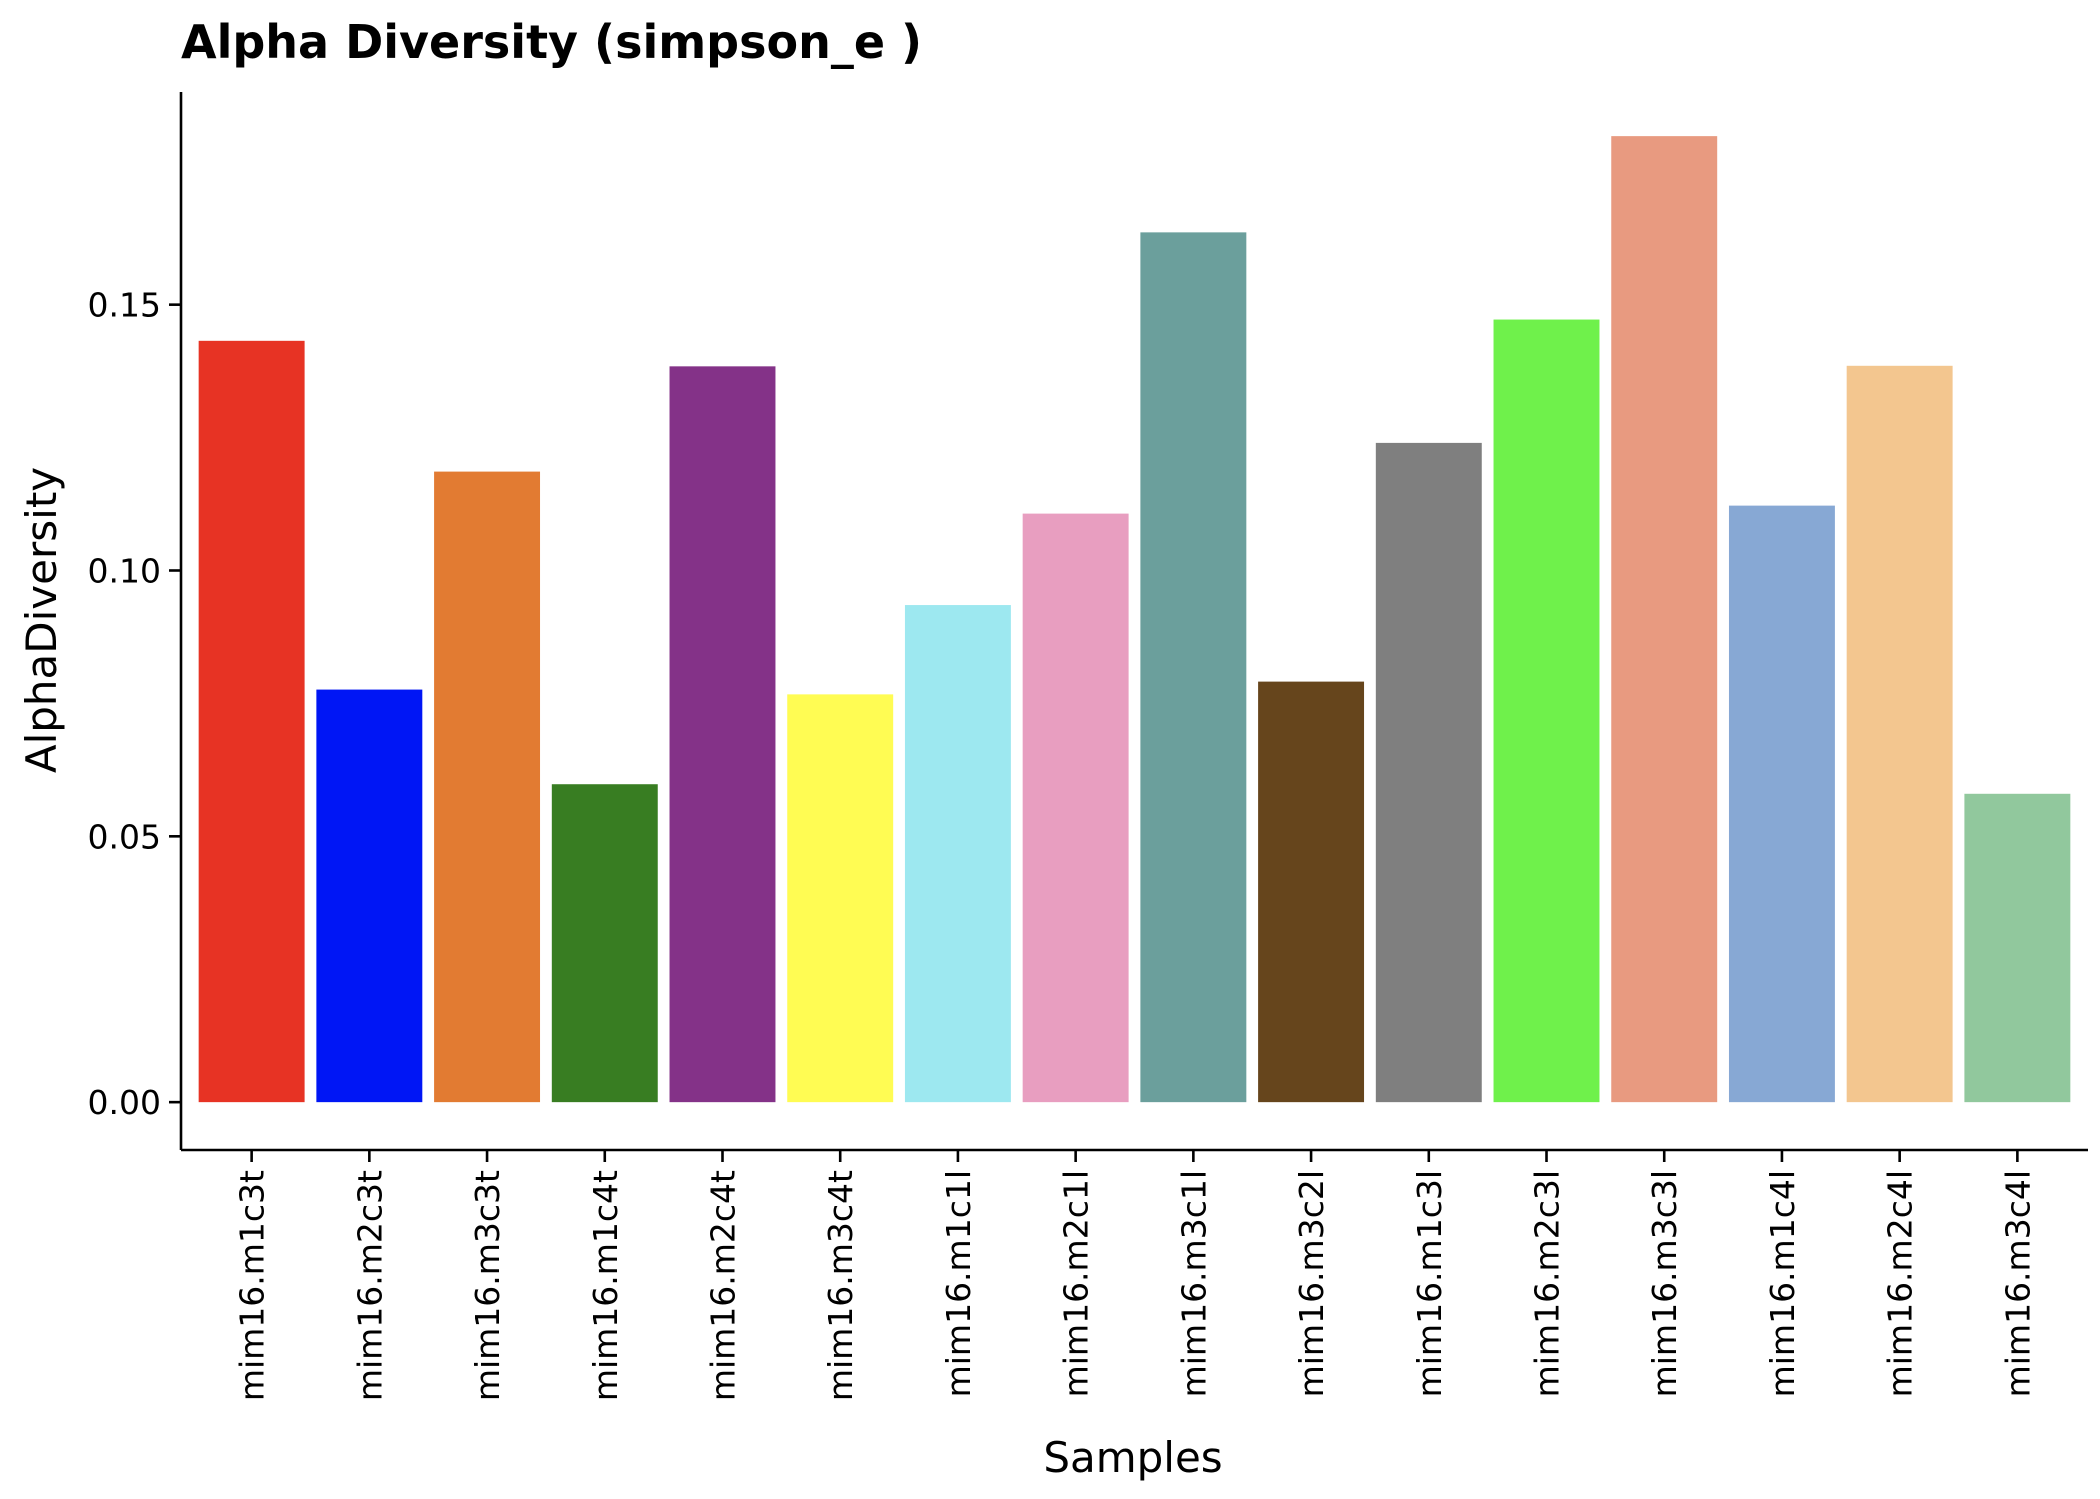 Image resolution: width=2100 pixels, height=1499 pixels. Describe the element at coordinates (722, 734) in the screenshot. I see `bar-mim16.m2c4t` at that location.